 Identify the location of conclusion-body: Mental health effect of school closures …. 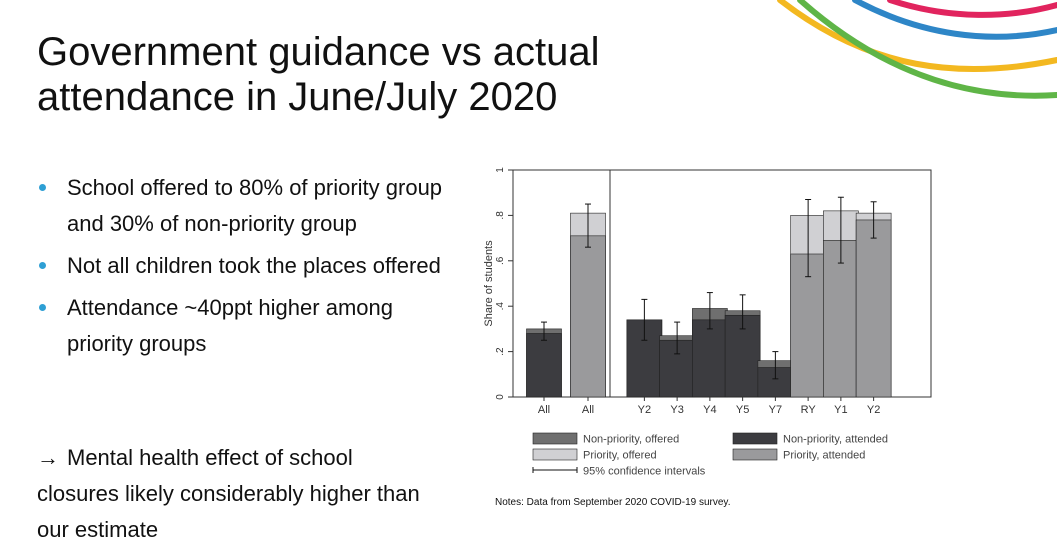
(228, 493).